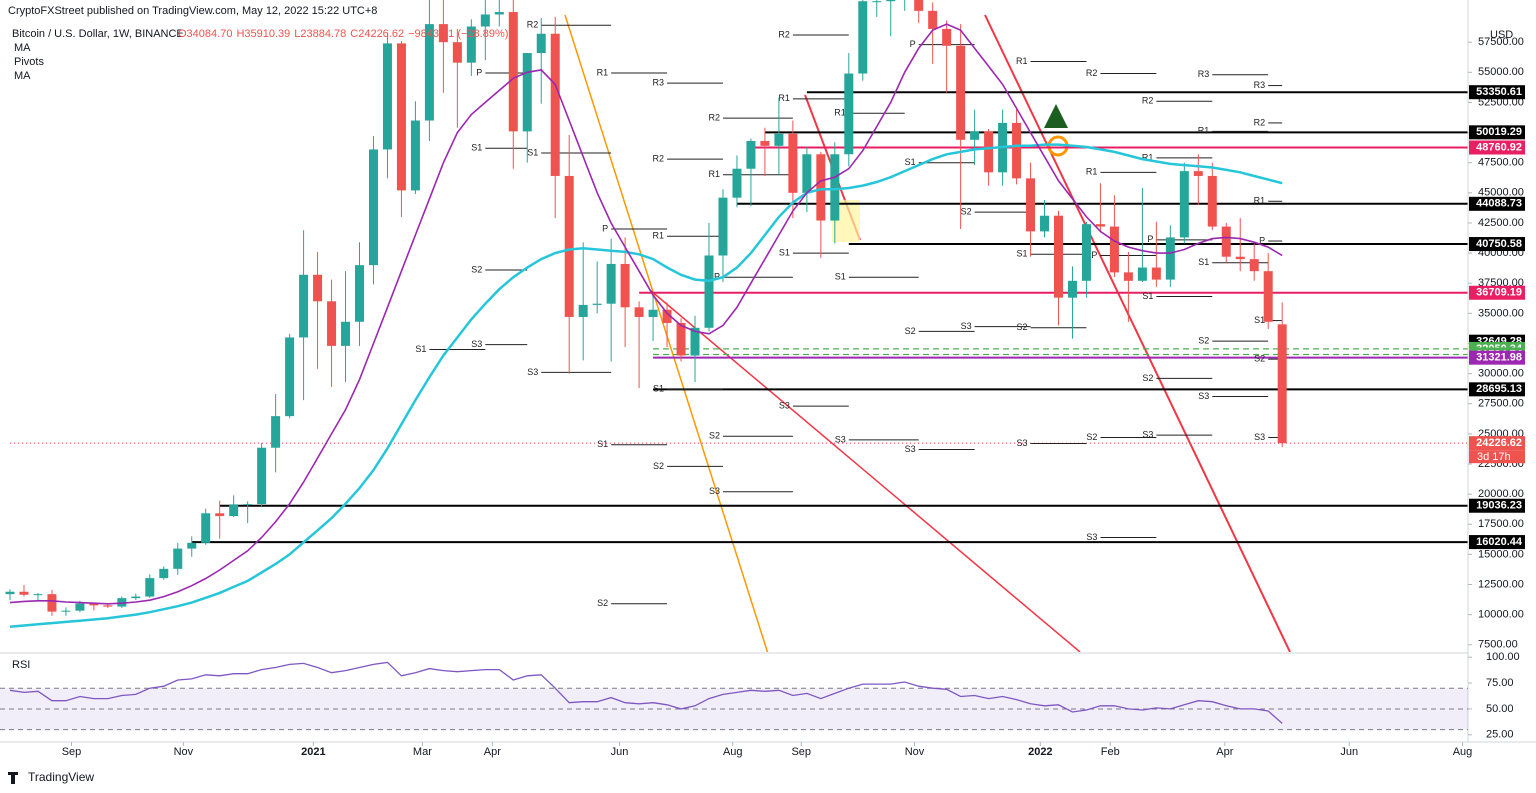  I want to click on trend-line, so click(865, 470).